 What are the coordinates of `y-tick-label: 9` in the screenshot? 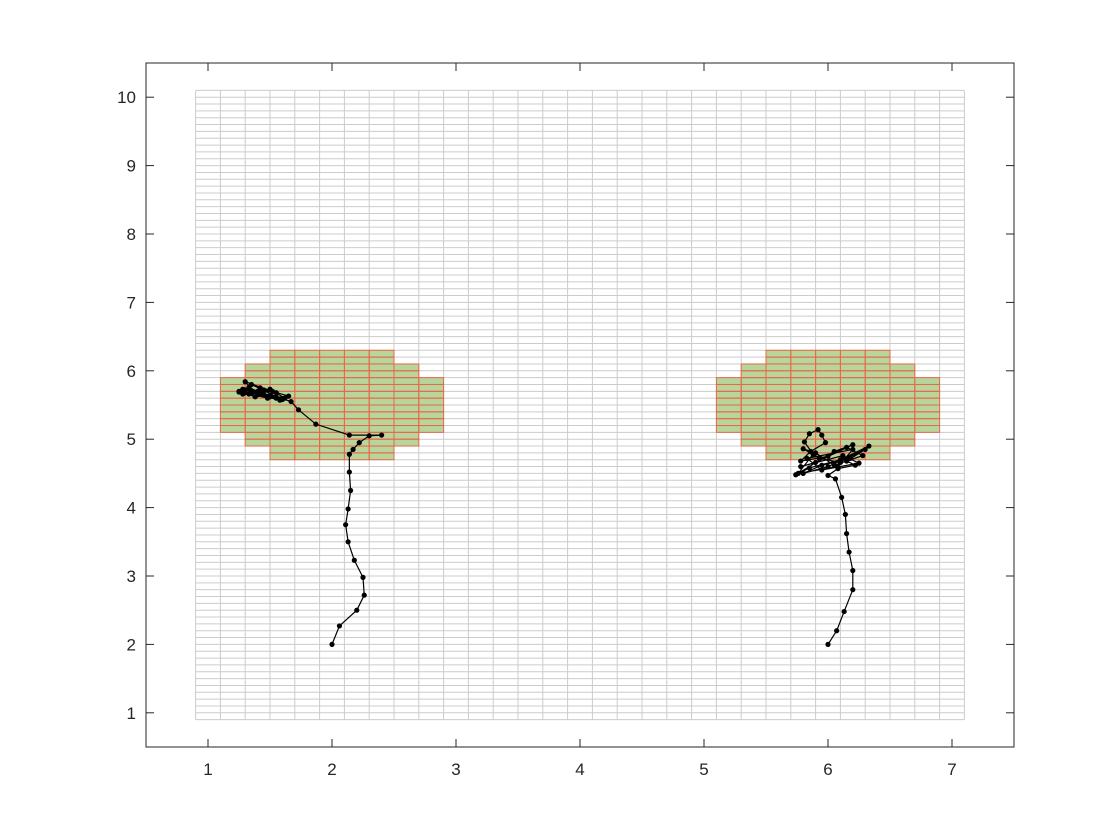 It's located at (131, 166).